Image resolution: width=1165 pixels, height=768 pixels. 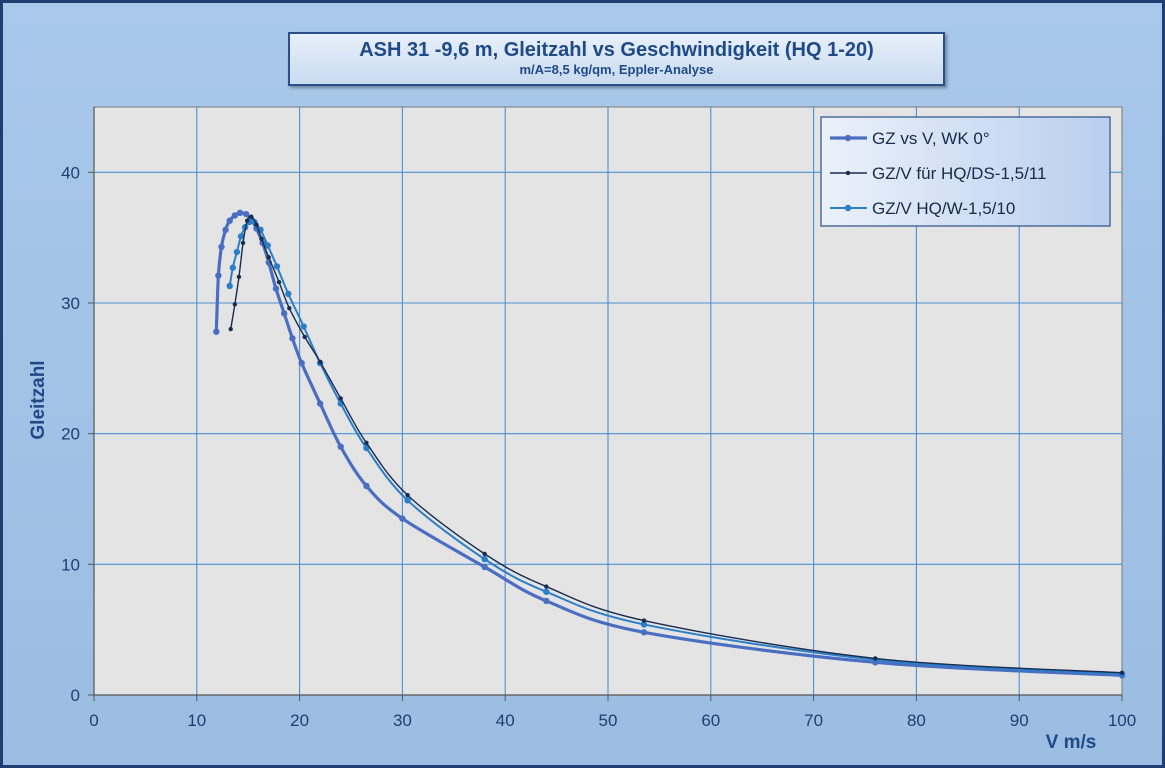 What do you see at coordinates (70, 434) in the screenshot?
I see `y-tick-label: 20` at bounding box center [70, 434].